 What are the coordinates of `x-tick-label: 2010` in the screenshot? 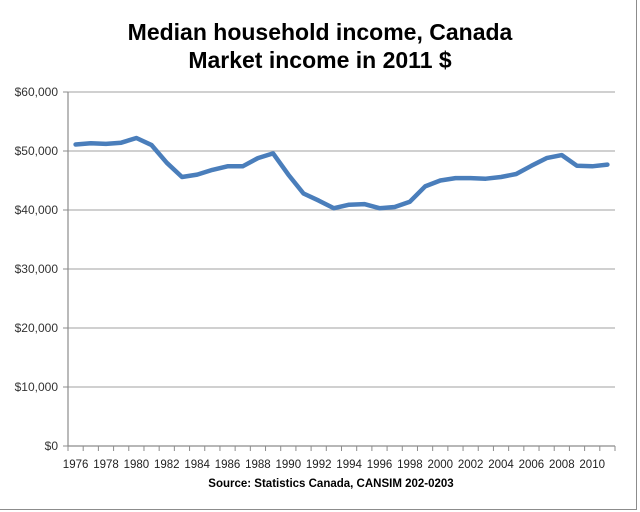 It's located at (592, 465).